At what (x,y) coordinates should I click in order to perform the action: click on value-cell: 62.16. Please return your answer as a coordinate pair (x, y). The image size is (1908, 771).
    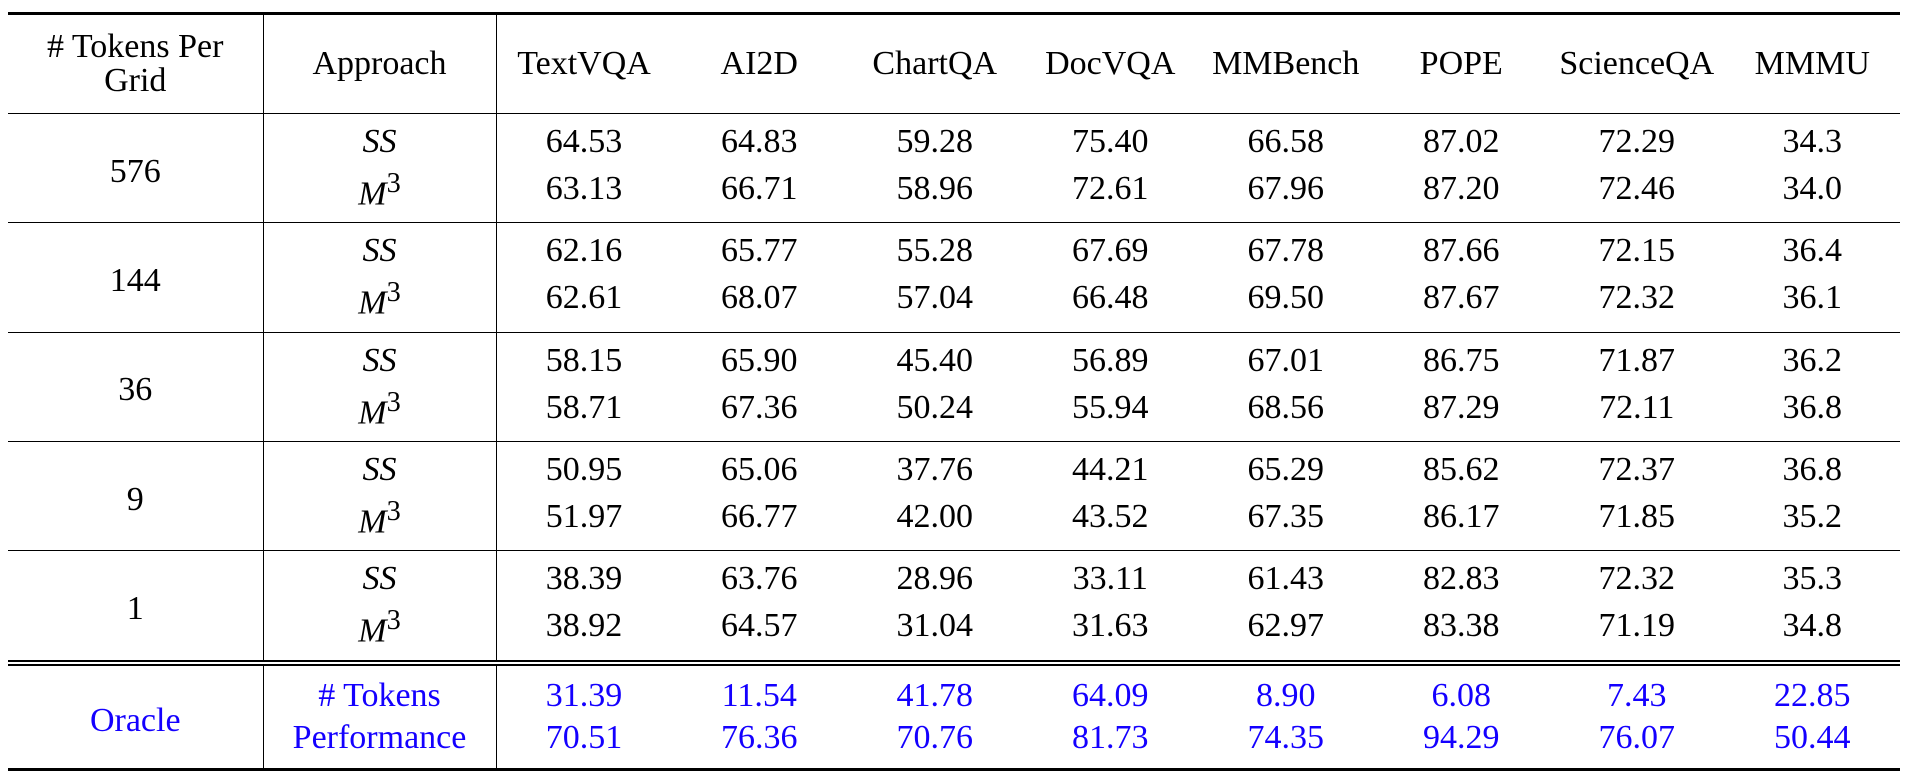
    Looking at the image, I should click on (584, 251).